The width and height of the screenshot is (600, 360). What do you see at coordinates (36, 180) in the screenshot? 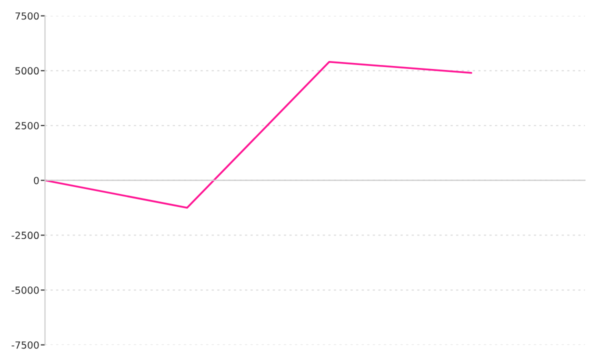
I see `y-tick-label: 0` at bounding box center [36, 180].